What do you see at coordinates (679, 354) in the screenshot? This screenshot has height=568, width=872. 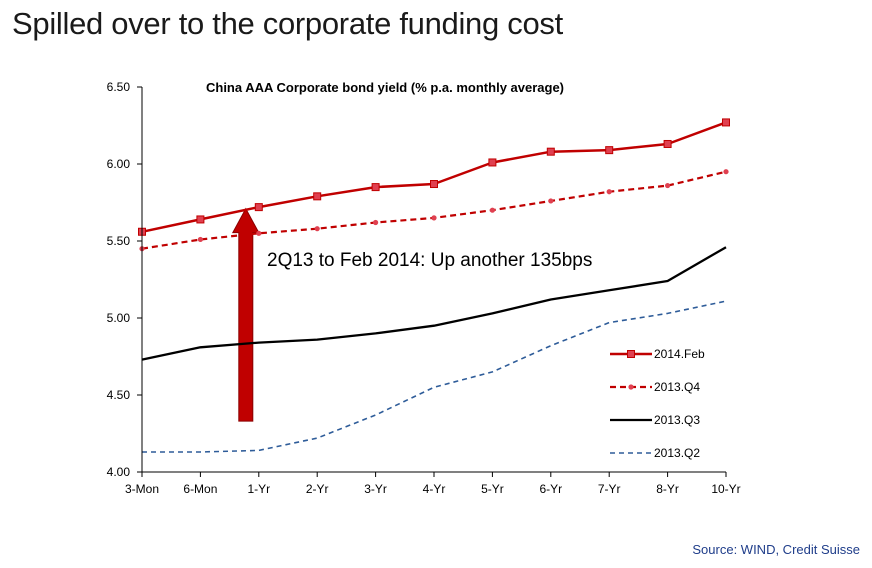 I see `legend-label-feb2014: 2014.Feb` at bounding box center [679, 354].